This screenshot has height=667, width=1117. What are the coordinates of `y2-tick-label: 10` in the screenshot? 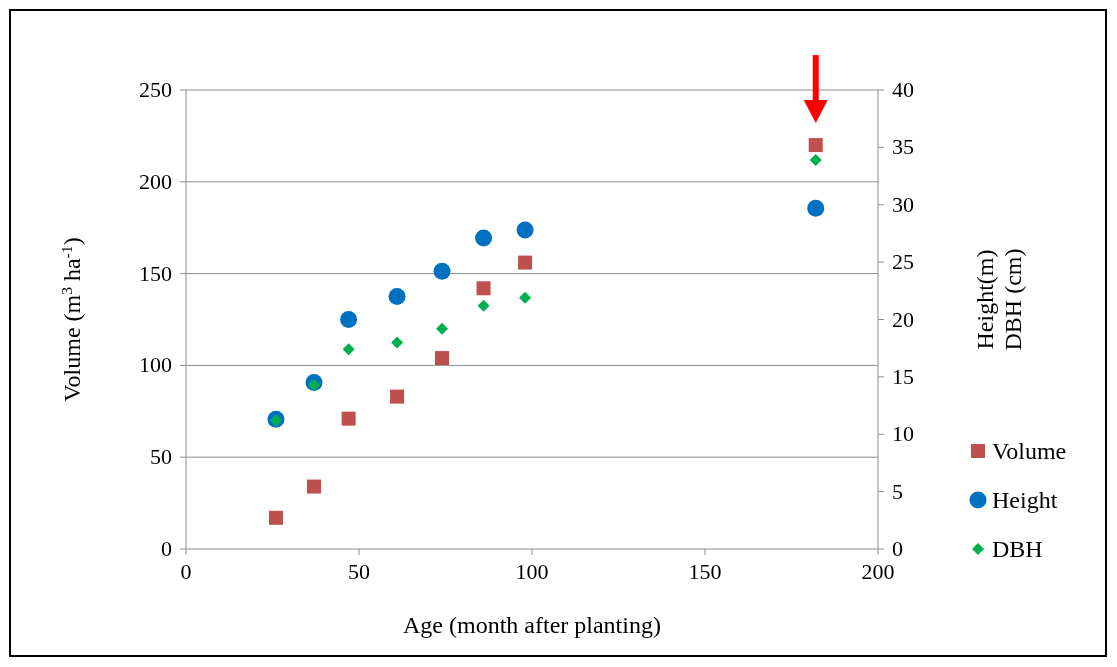 It's located at (903, 434).